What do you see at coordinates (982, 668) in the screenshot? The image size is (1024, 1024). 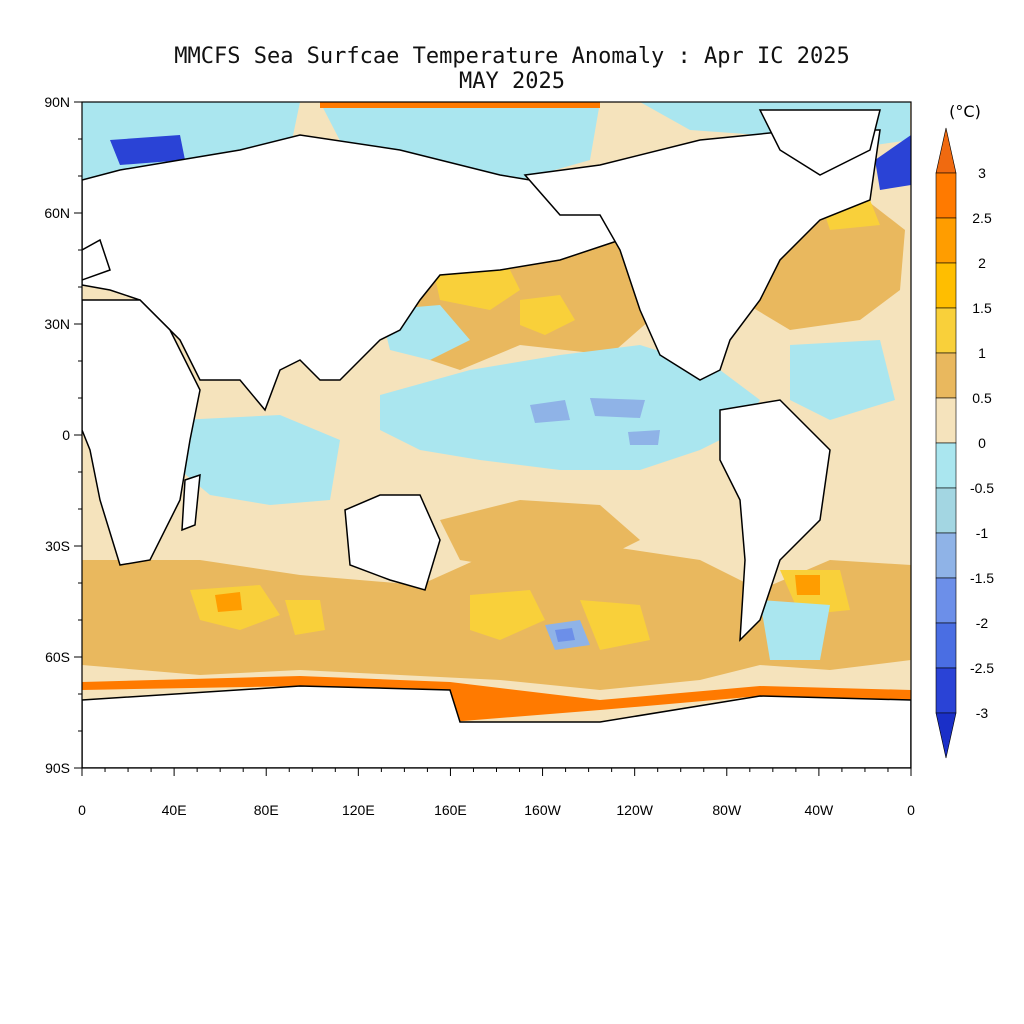 I see `colorbar-label: -2.5` at bounding box center [982, 668].